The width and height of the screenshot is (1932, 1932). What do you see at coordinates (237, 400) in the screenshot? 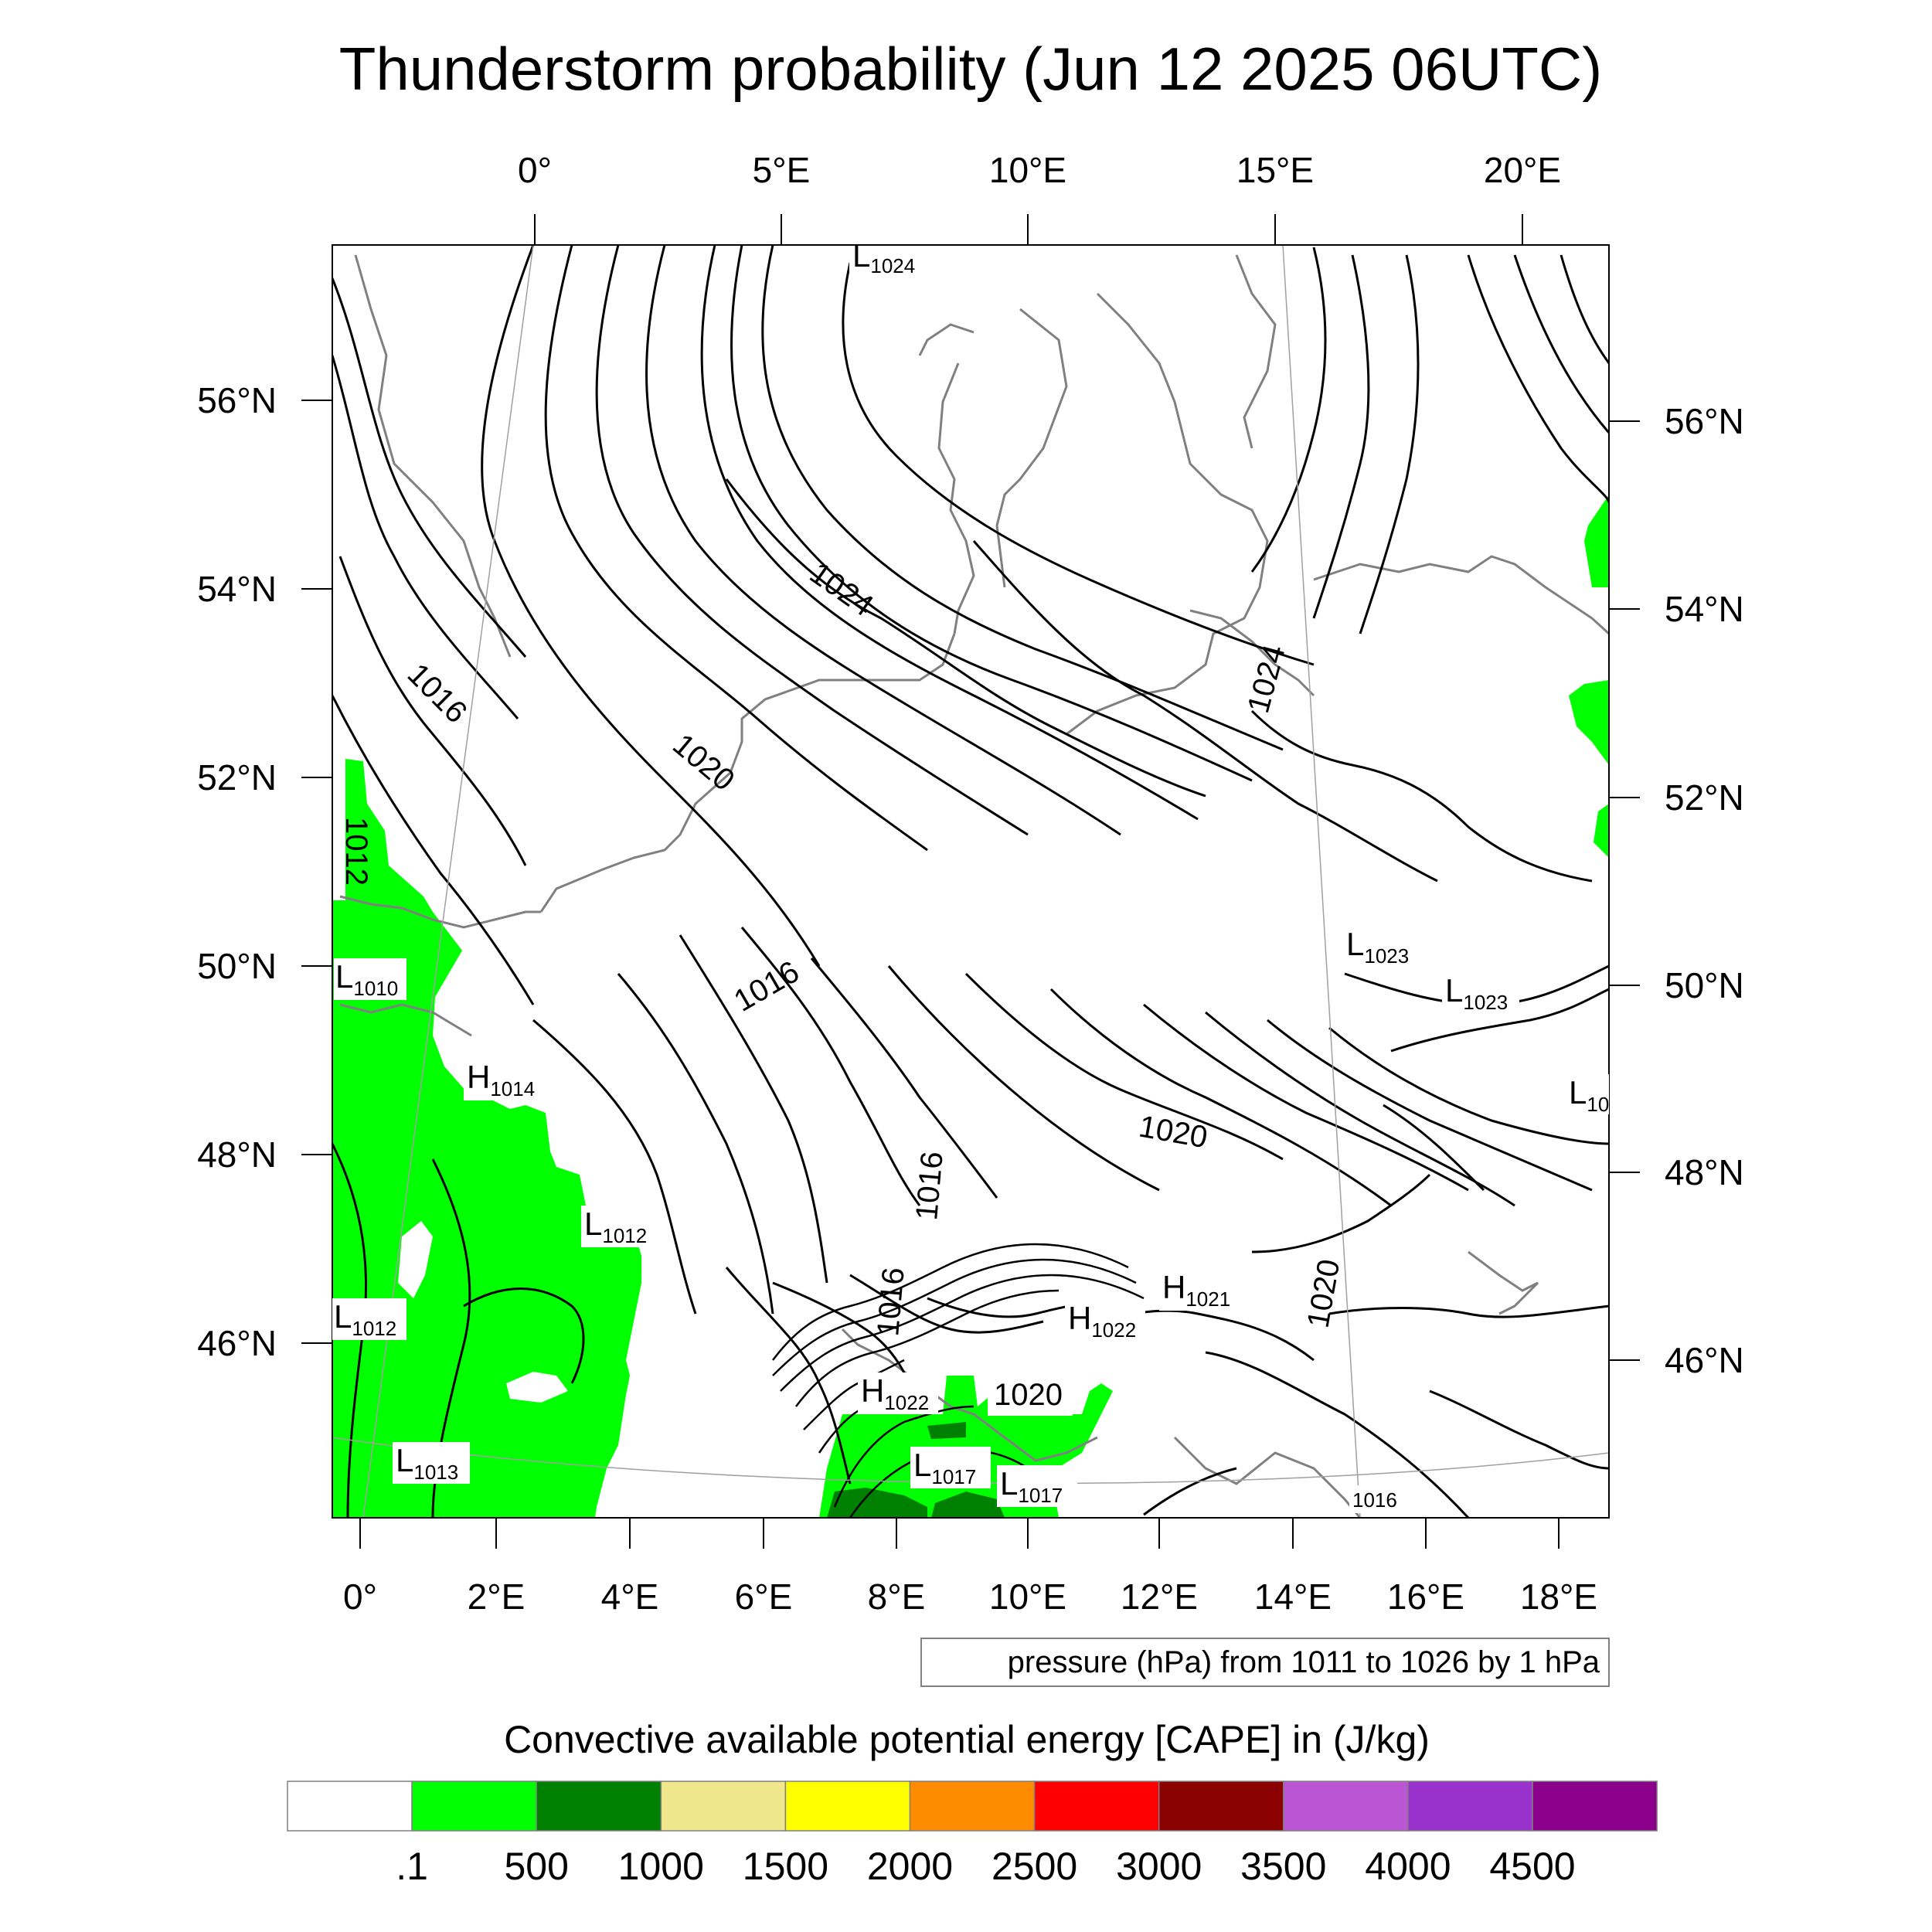
I see `left-tick-label: 56°N` at bounding box center [237, 400].